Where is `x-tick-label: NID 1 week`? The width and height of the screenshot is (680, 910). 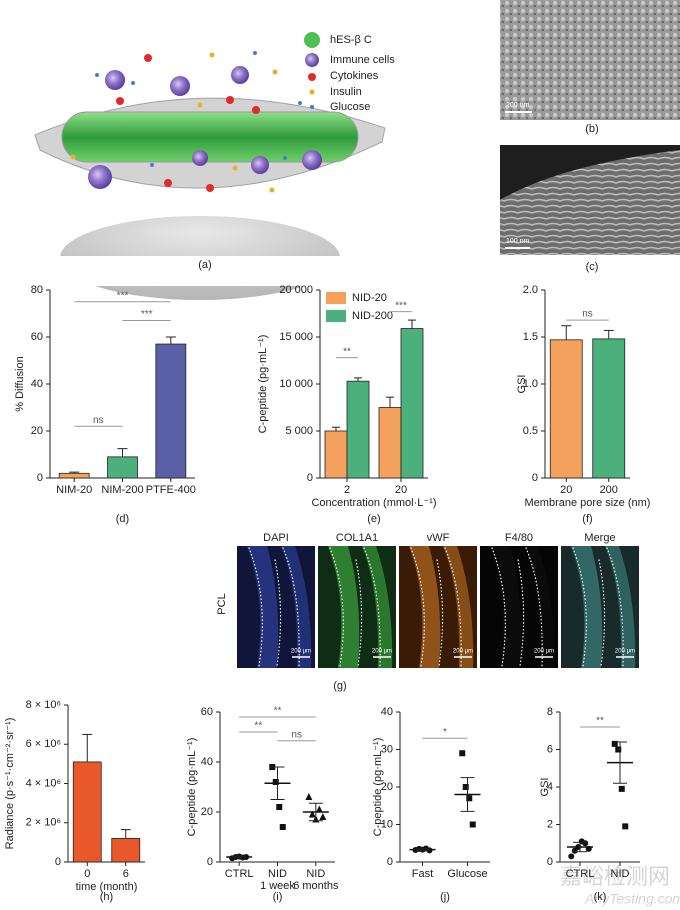
x-tick-label: NID 1 week is located at coordinates (277, 880).